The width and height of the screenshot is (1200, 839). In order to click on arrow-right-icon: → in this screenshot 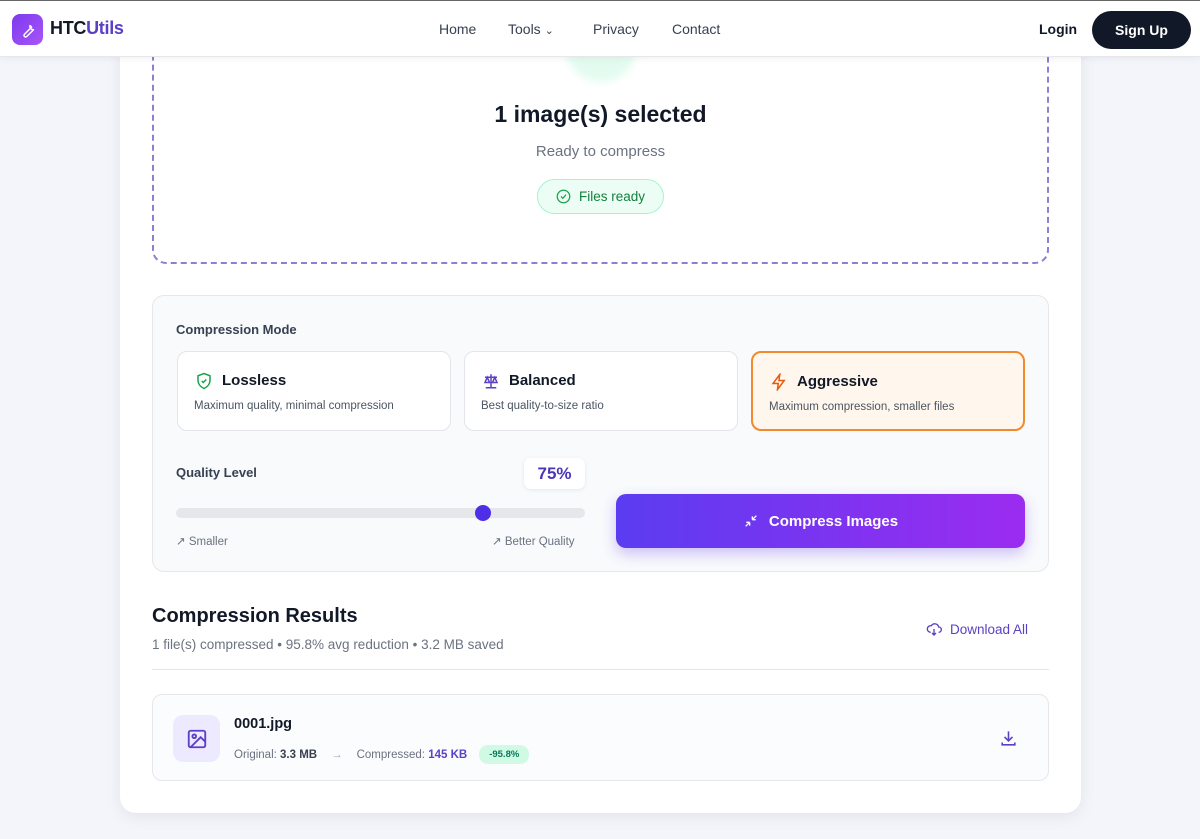, I will do `click(337, 754)`.